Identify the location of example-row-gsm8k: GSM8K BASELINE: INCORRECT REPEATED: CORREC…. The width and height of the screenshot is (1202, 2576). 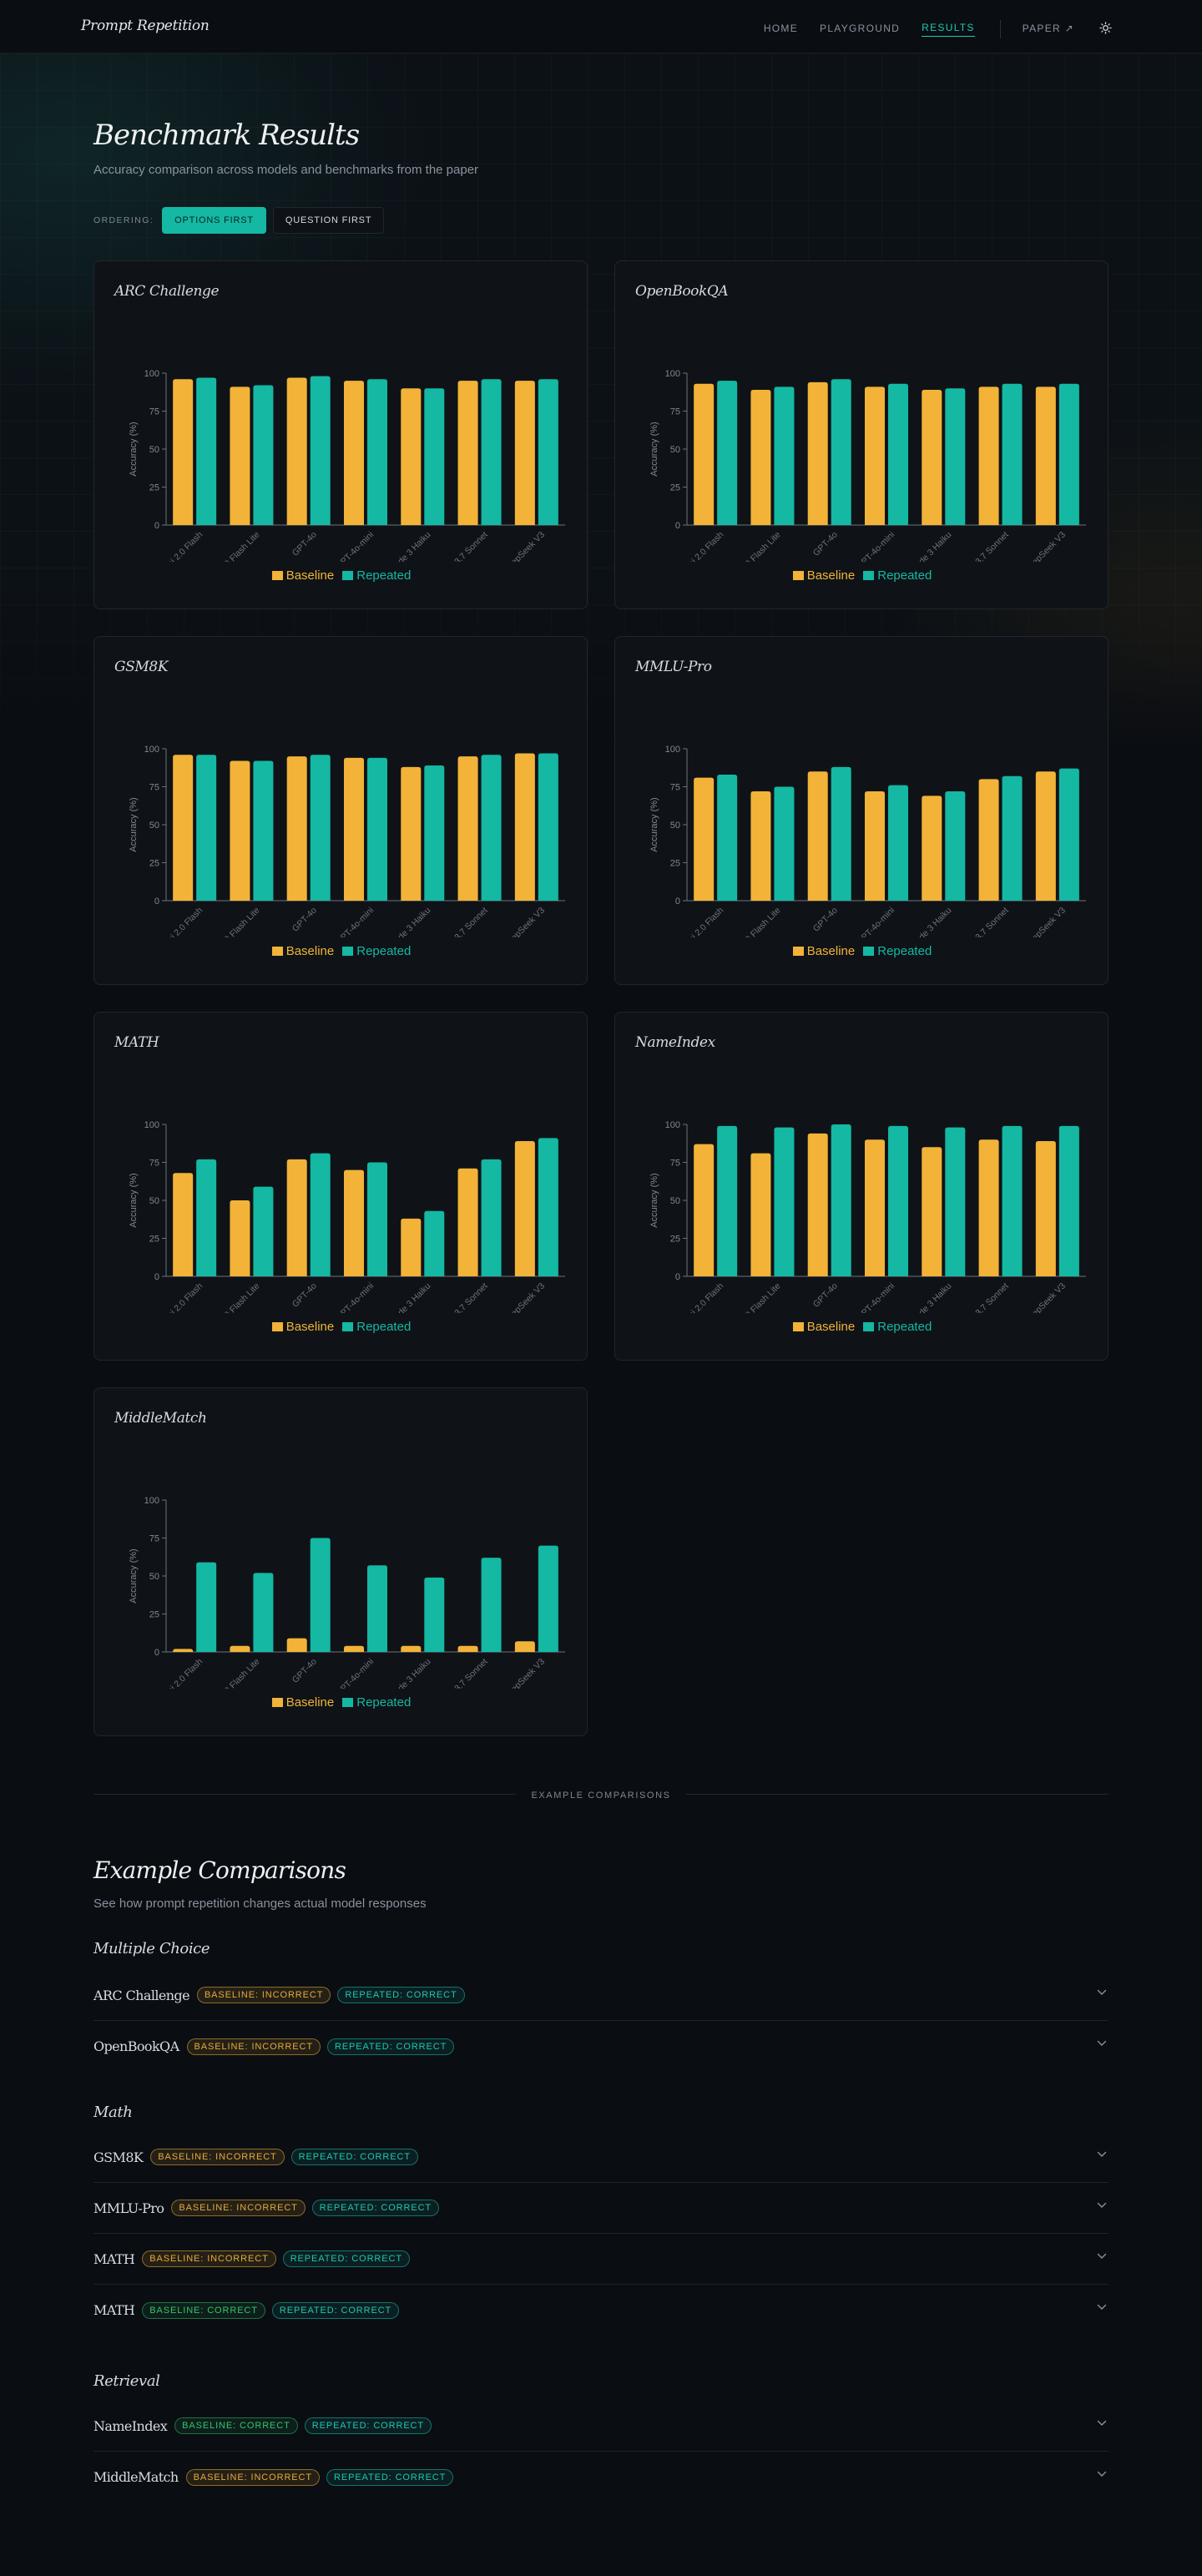
(601, 2157).